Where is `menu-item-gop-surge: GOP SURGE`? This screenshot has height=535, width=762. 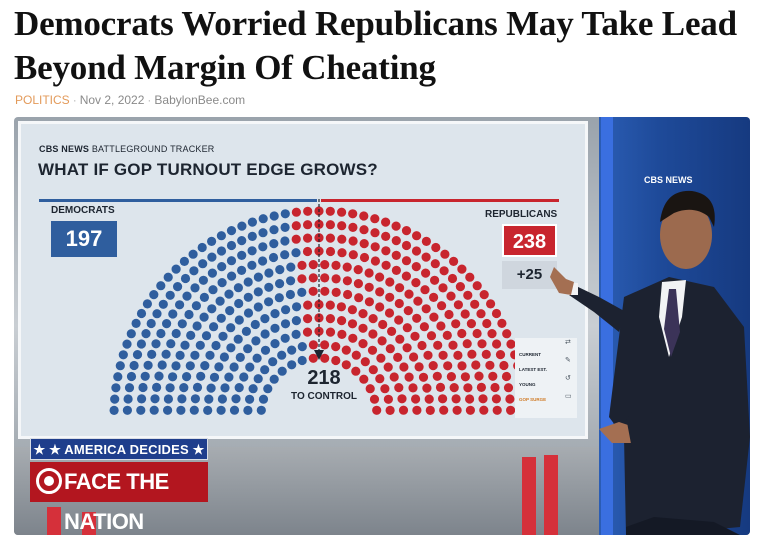
menu-item-gop-surge: GOP SURGE is located at coordinates (533, 399).